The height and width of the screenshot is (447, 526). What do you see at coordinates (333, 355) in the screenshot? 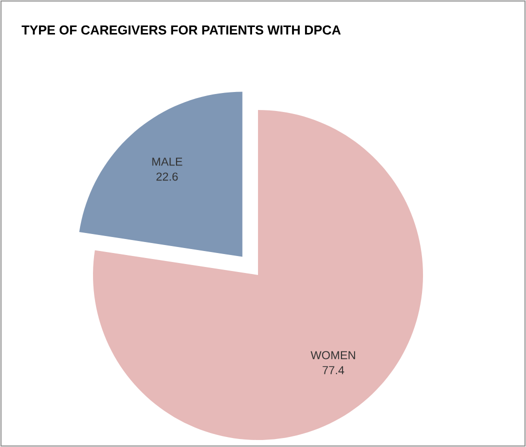
I see `slice-label: WOMEN` at bounding box center [333, 355].